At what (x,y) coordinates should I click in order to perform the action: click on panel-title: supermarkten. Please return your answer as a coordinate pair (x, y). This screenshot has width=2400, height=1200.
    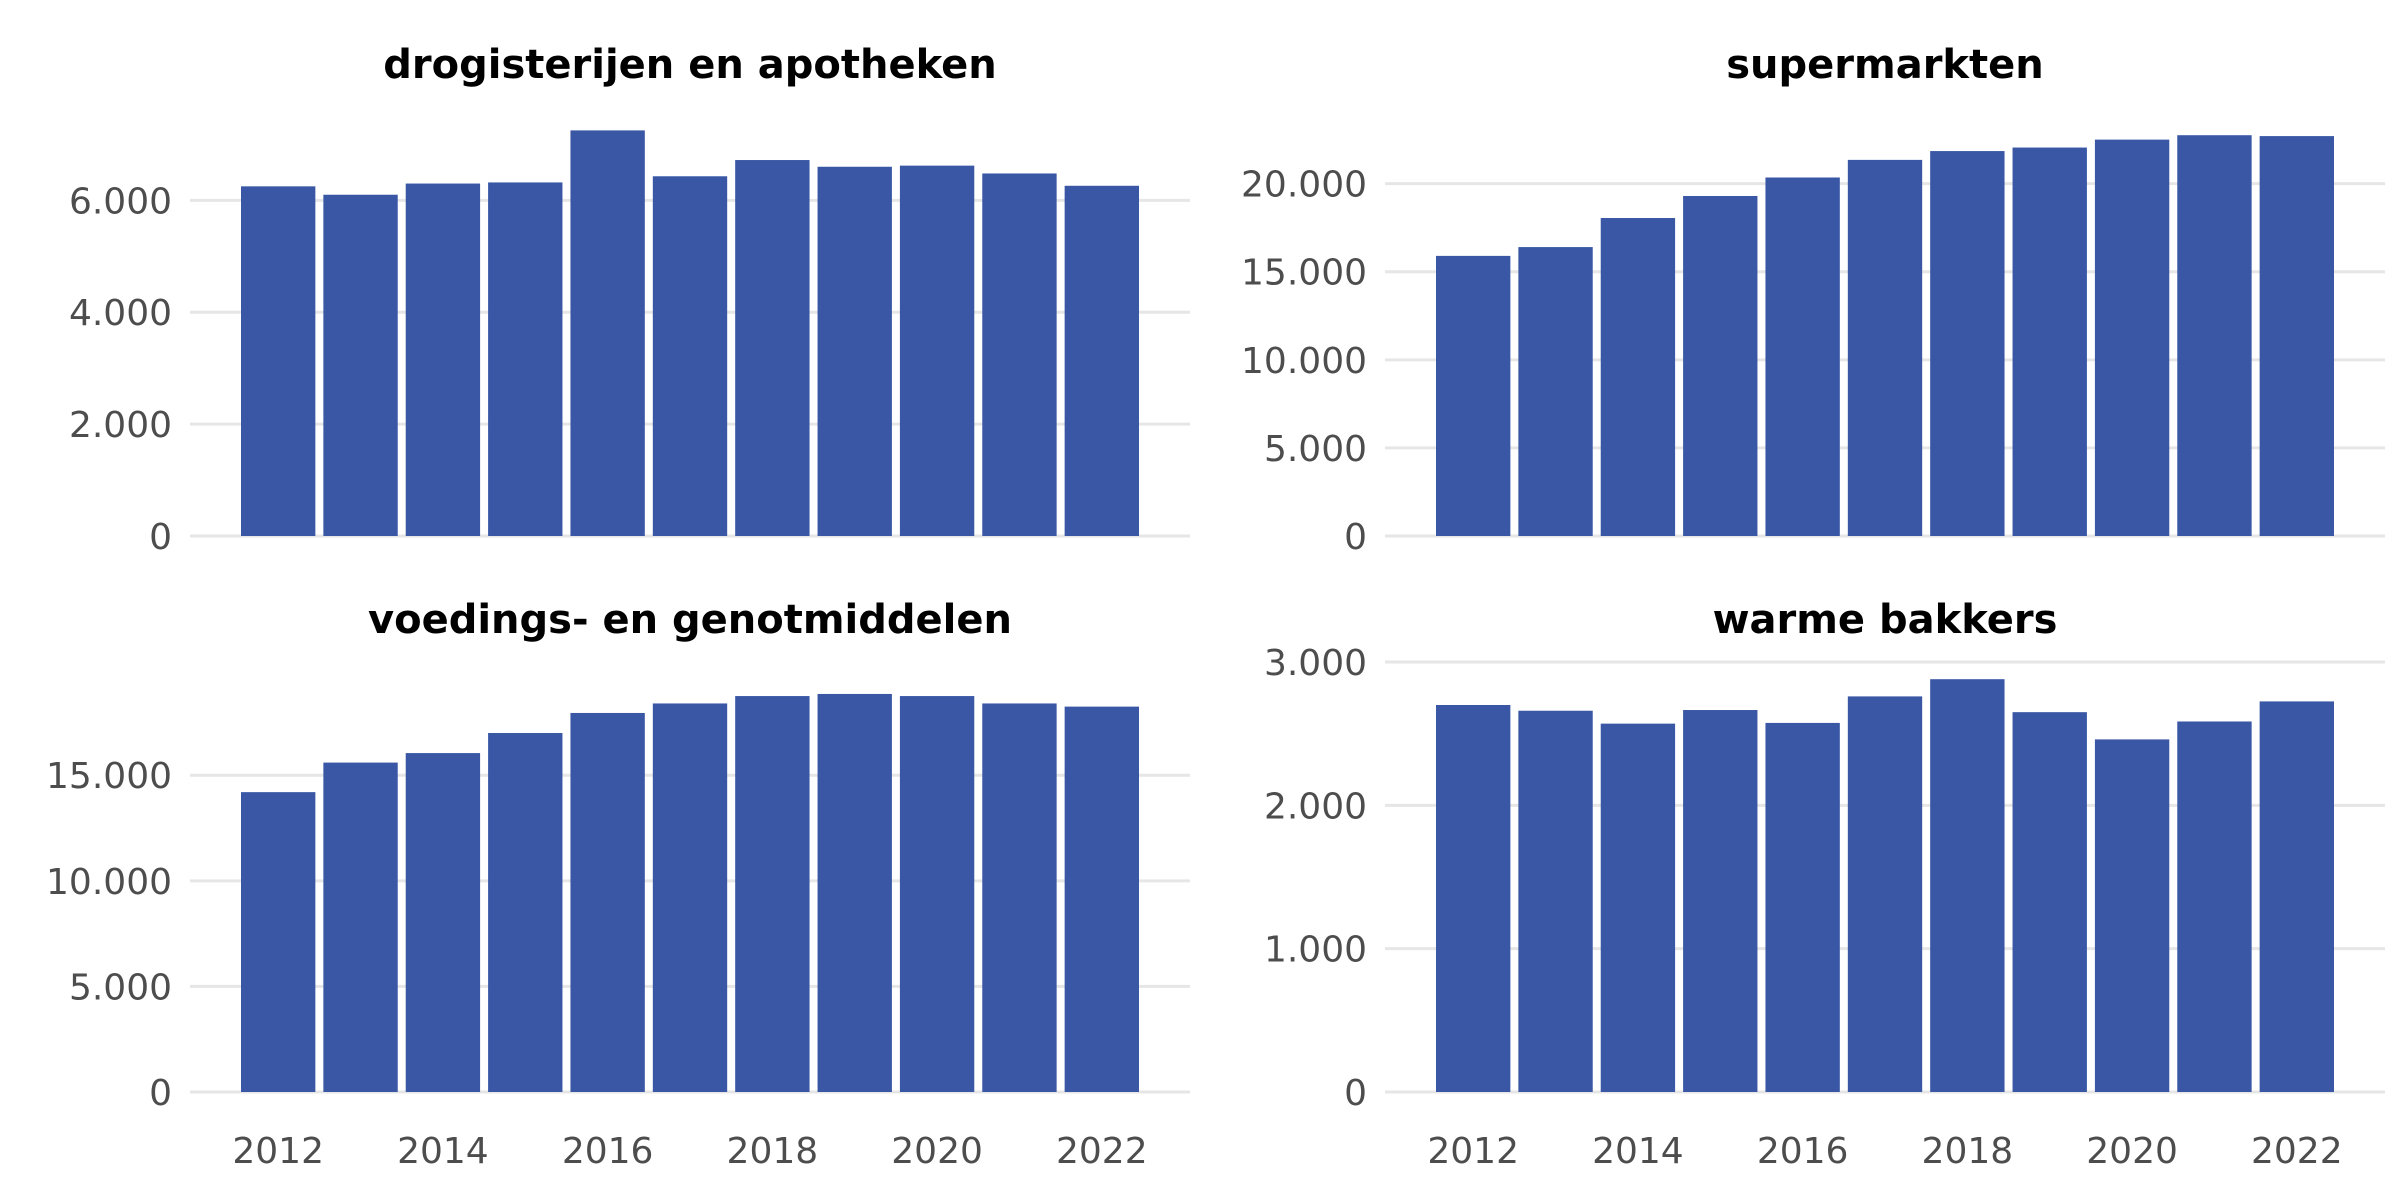
    Looking at the image, I should click on (1885, 65).